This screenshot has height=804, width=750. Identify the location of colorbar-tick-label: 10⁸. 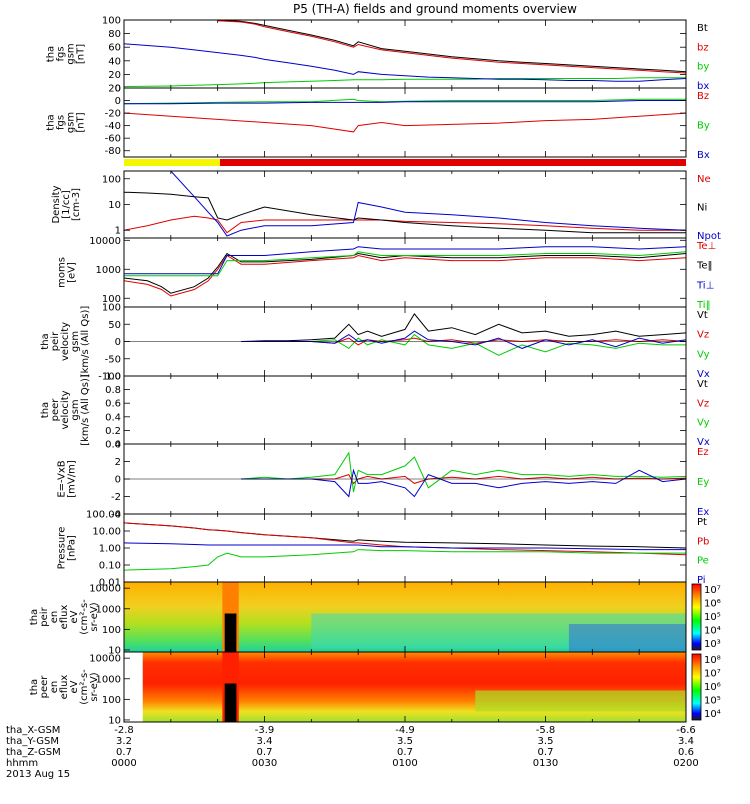
(712, 660).